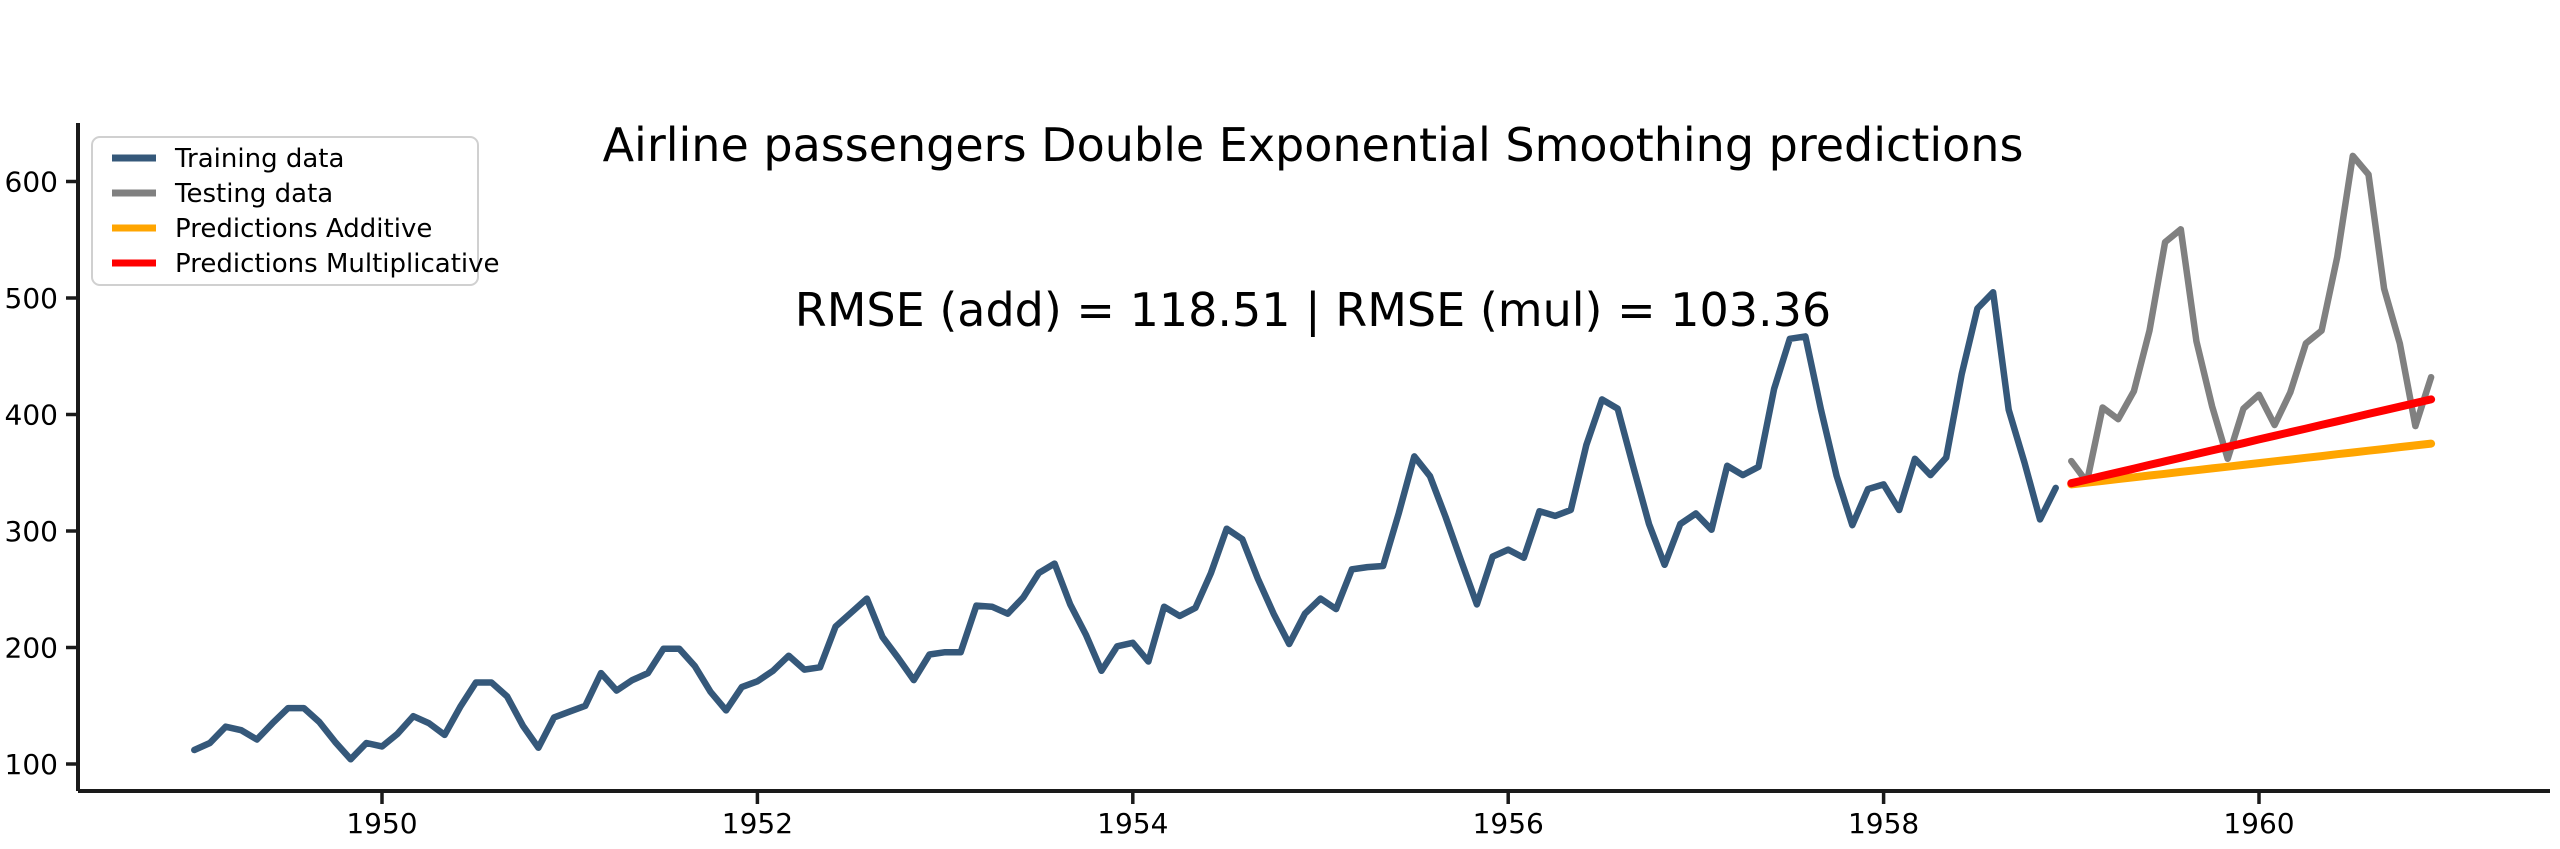 Image resolution: width=2560 pixels, height=849 pixels. Describe the element at coordinates (1508, 823) in the screenshot. I see `x-tick-label: 1956` at that location.